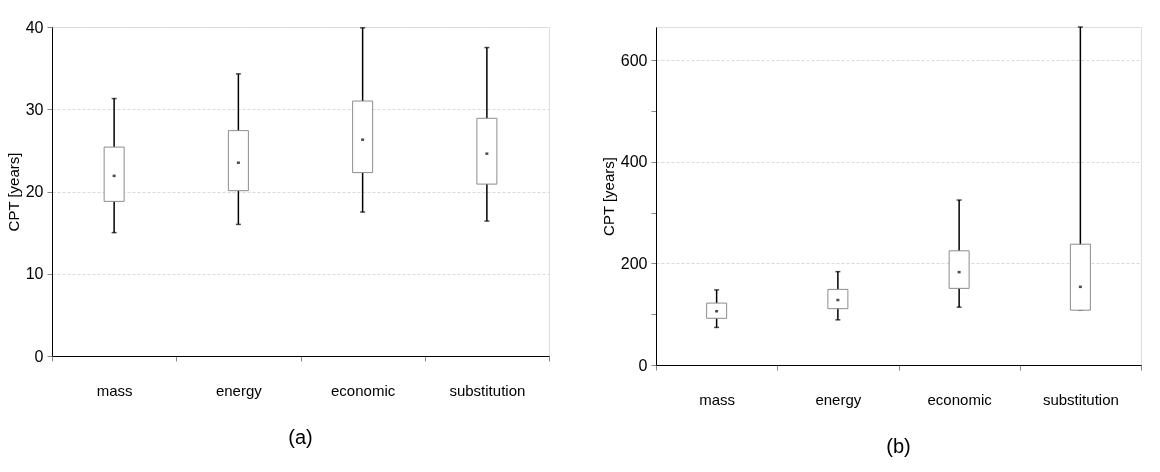 Image resolution: width=1160 pixels, height=472 pixels. I want to click on text: (b), so click(898, 446).